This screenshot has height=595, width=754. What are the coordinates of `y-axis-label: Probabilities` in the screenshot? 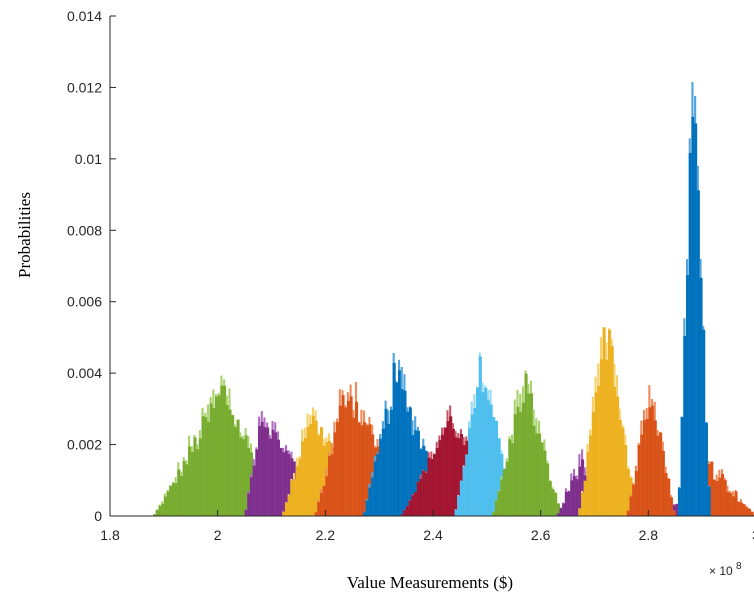 It's located at (24, 235).